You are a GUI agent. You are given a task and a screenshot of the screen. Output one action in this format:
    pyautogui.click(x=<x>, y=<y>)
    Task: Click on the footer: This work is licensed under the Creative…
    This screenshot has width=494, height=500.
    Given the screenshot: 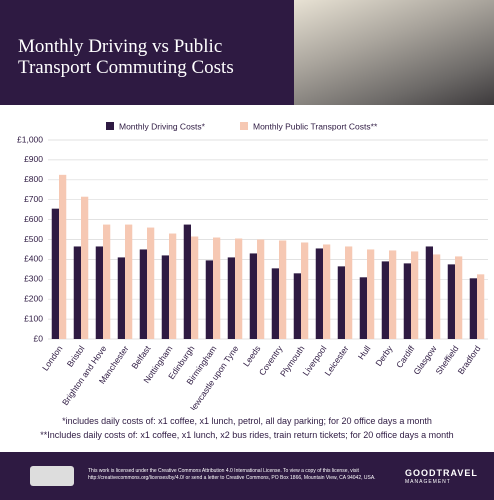 What is the action you would take?
    pyautogui.click(x=247, y=476)
    